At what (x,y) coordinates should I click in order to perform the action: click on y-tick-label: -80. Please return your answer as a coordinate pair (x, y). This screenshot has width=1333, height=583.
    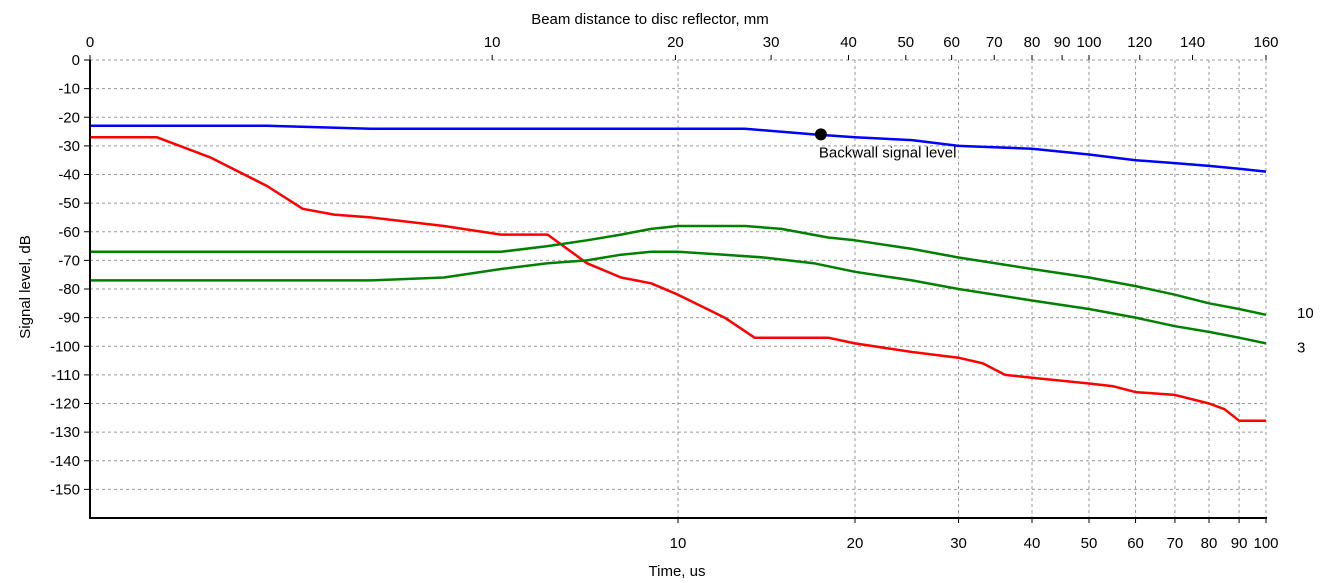
    Looking at the image, I should click on (69, 289).